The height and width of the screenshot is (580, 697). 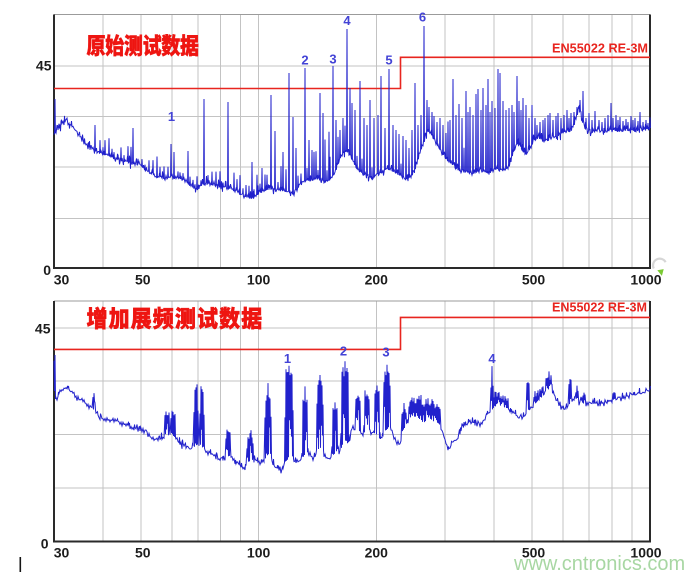 I want to click on svg-text: 6, so click(x=422, y=17).